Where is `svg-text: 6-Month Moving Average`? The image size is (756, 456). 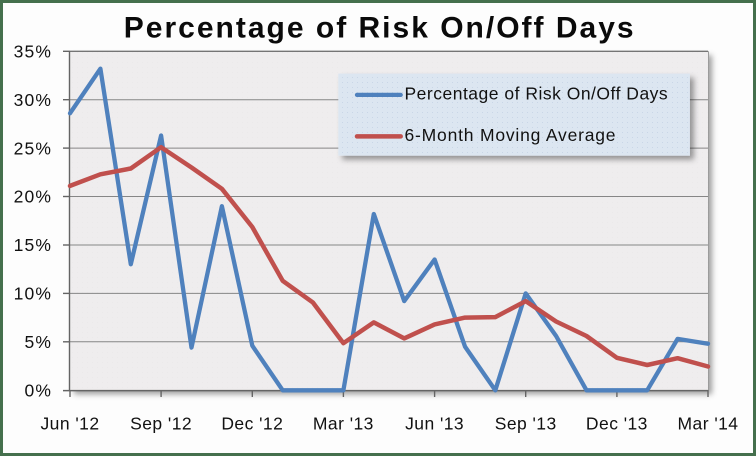 svg-text: 6-Month Moving Average is located at coordinates (511, 135).